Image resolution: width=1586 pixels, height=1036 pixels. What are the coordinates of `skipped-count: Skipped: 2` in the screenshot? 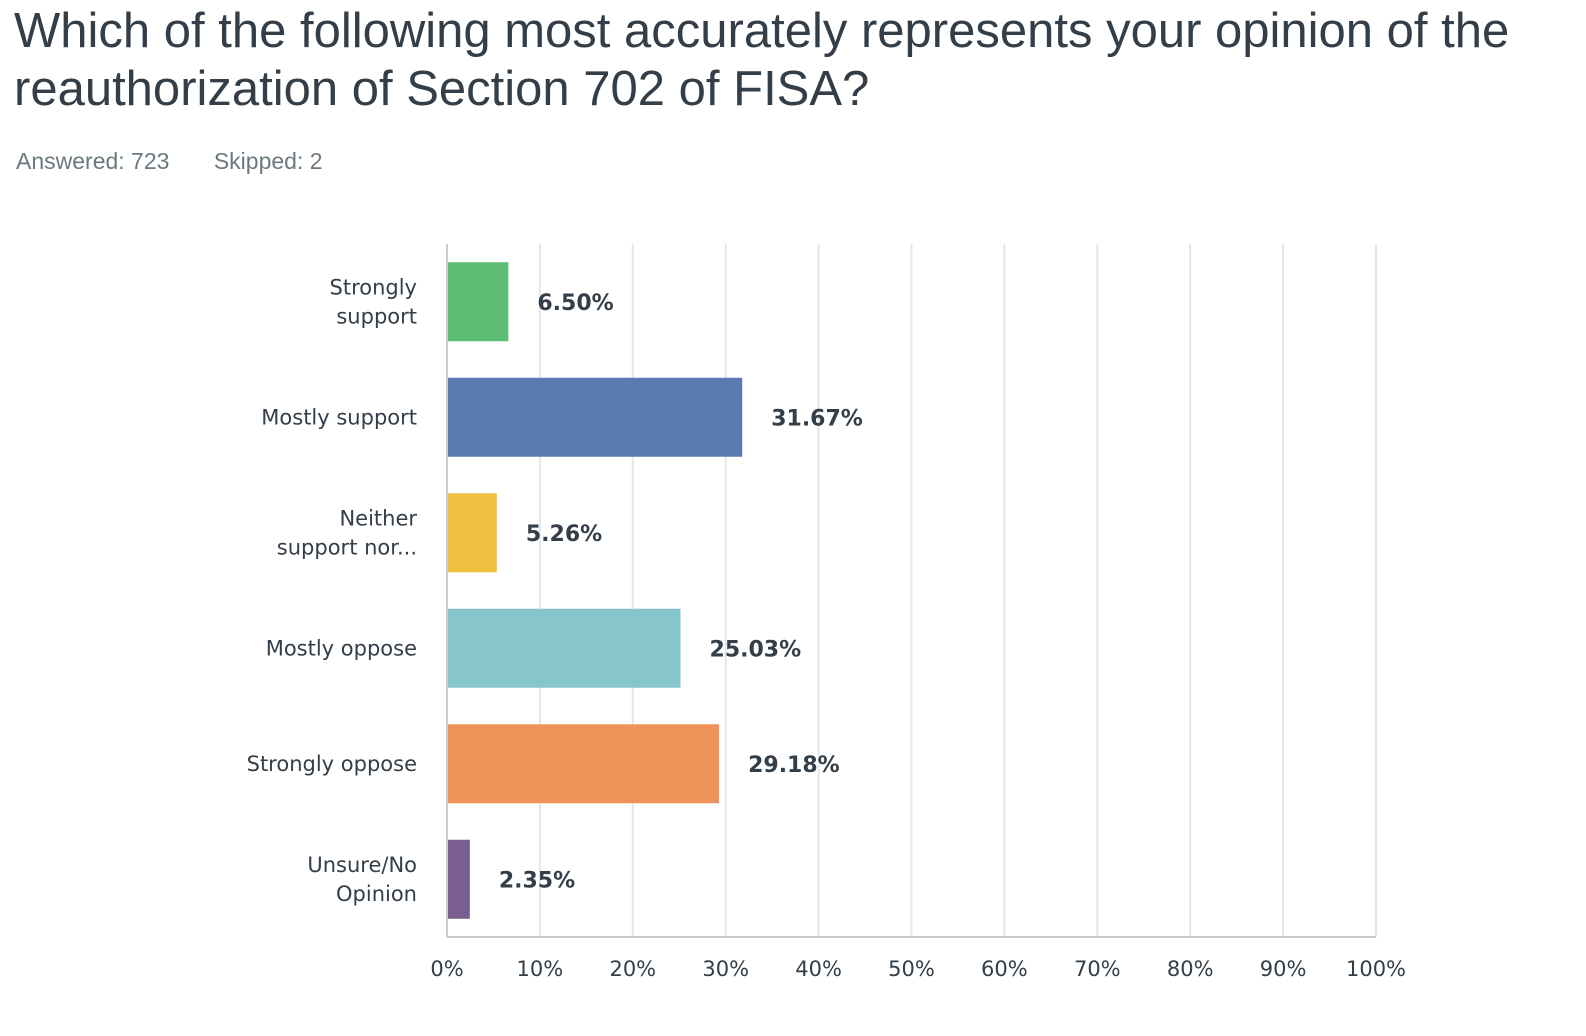 It's located at (268, 161).